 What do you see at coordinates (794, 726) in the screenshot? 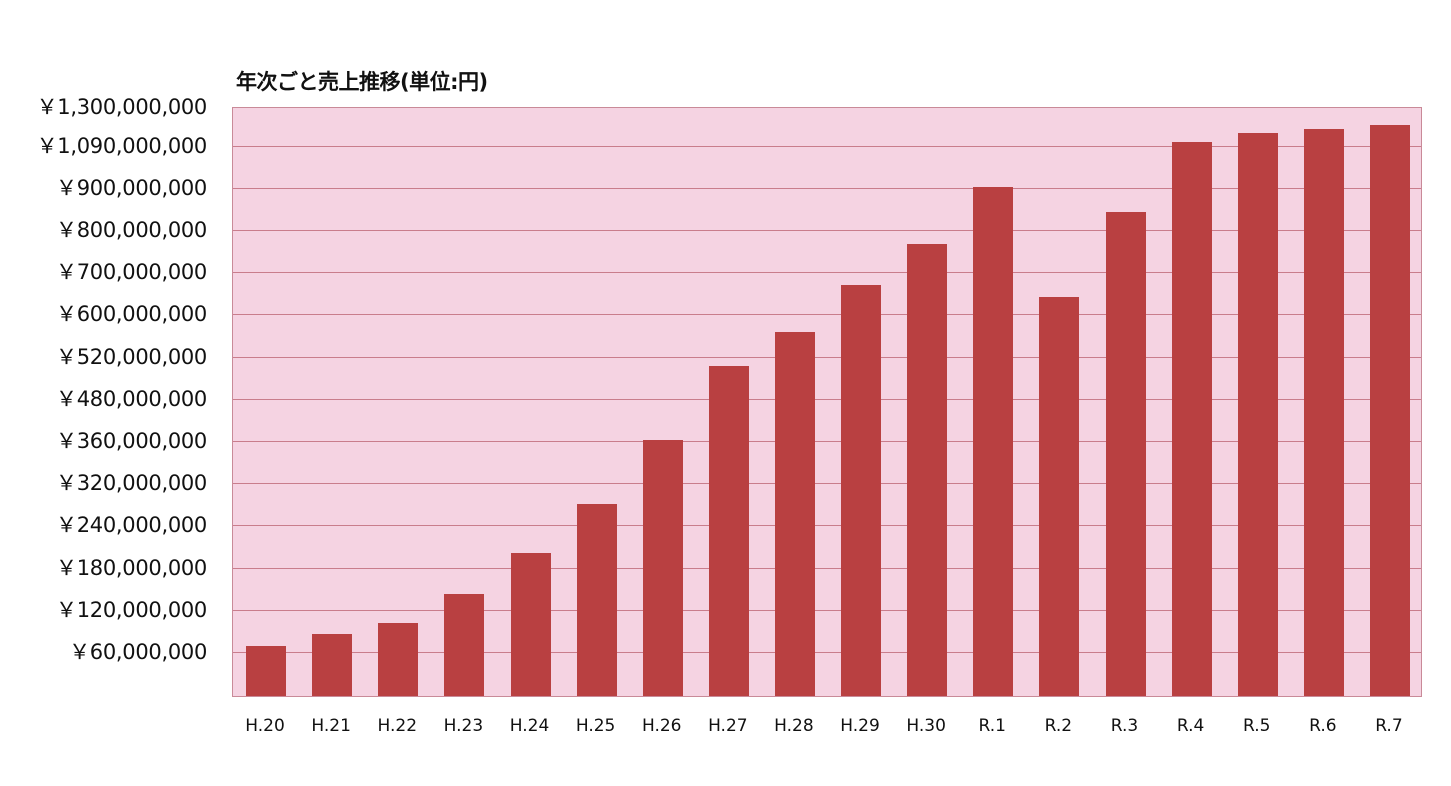
I see `x-tick-label: H.28` at bounding box center [794, 726].